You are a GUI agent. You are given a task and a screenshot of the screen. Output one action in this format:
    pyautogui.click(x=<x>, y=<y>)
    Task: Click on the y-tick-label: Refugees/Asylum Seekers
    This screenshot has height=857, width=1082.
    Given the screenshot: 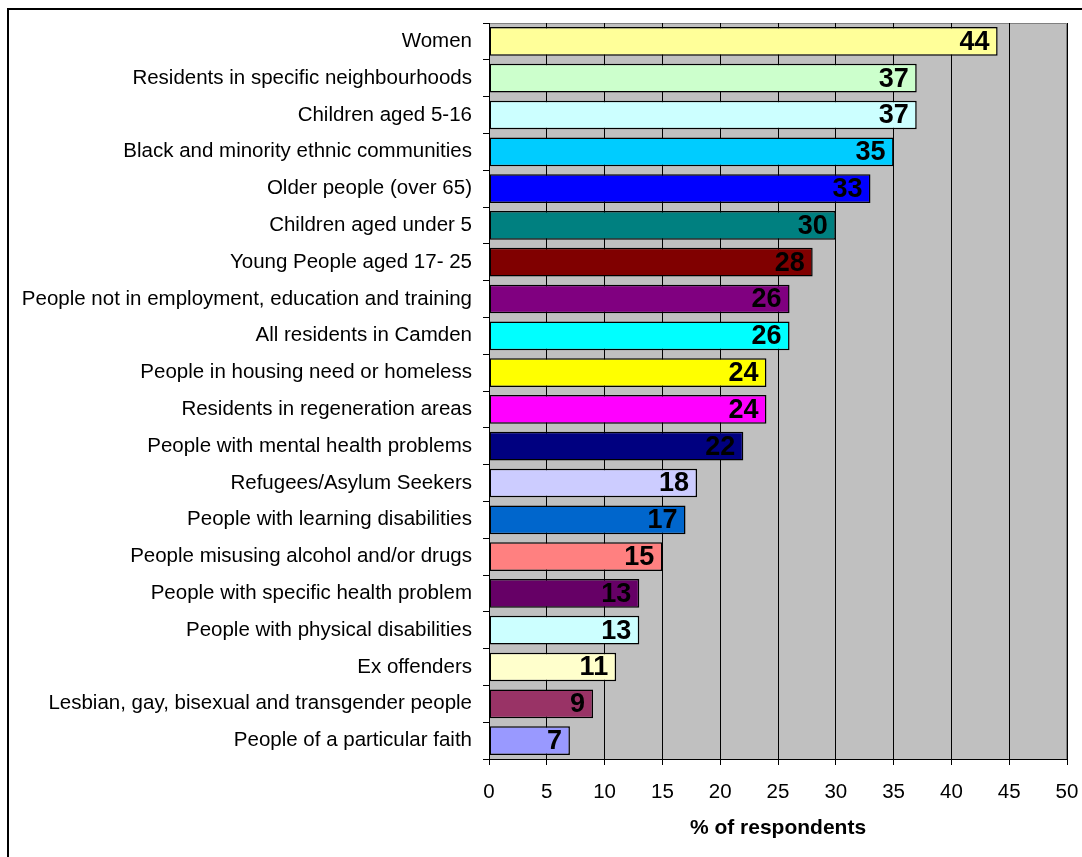 What is the action you would take?
    pyautogui.click(x=351, y=481)
    